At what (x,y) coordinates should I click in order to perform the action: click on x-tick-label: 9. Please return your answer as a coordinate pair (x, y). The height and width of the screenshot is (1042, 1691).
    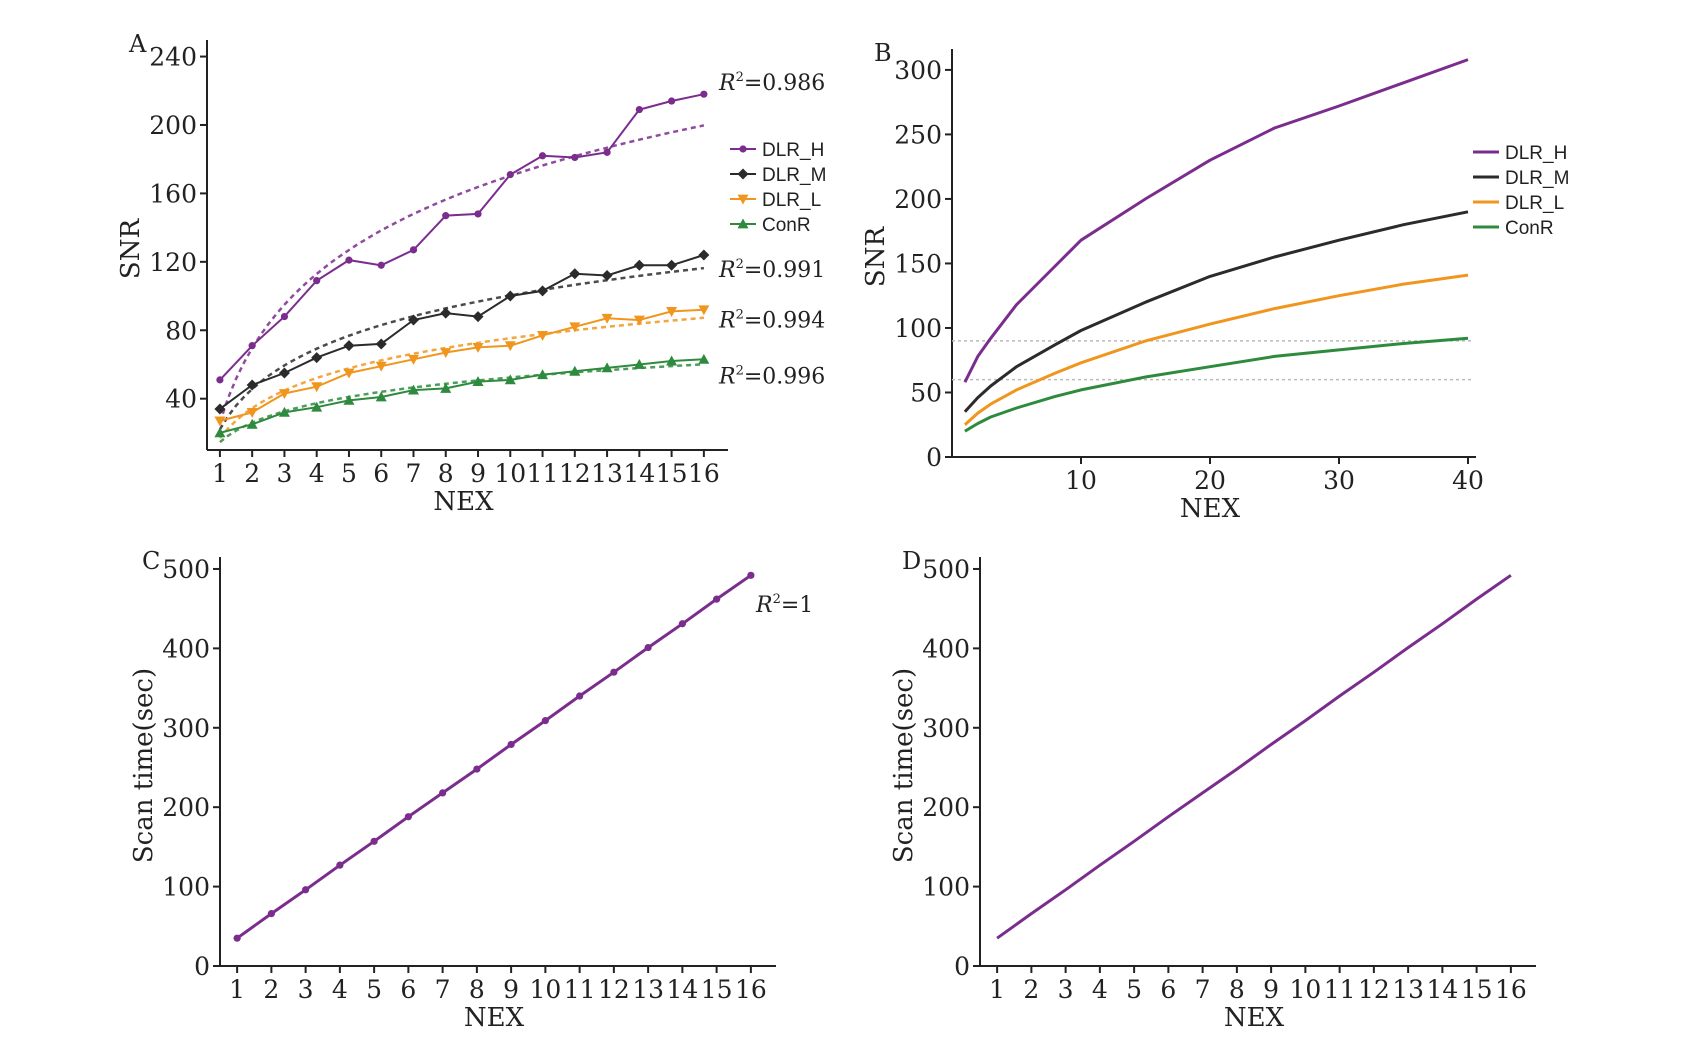
    Looking at the image, I should click on (478, 473).